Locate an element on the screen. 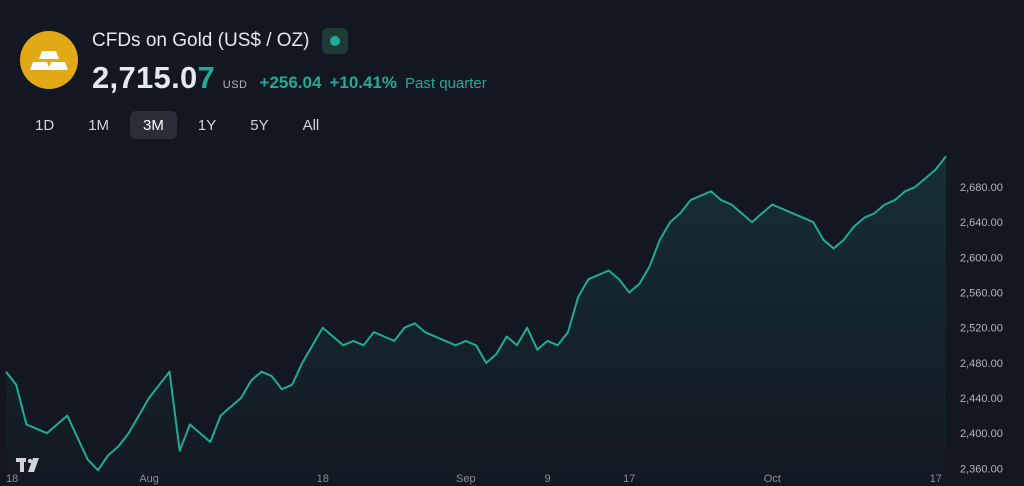 This screenshot has width=1024, height=486. range-all-button: All is located at coordinates (311, 125).